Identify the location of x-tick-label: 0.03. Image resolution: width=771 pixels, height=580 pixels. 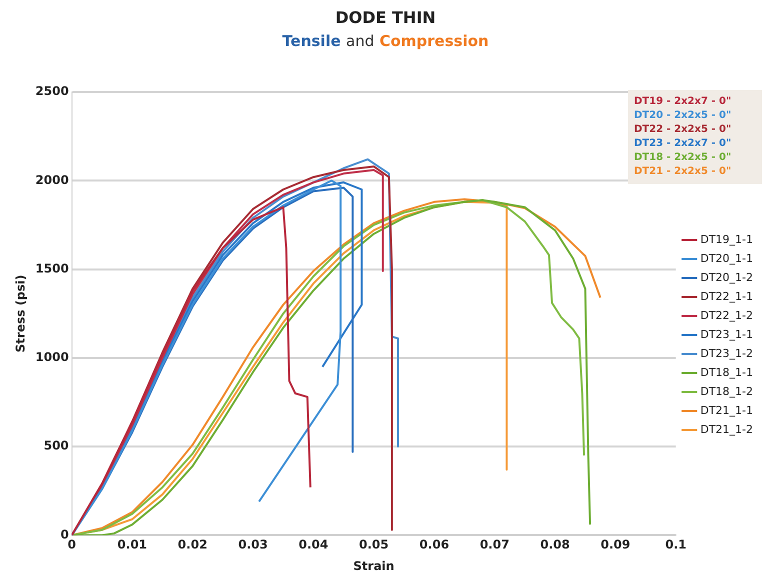
(253, 545).